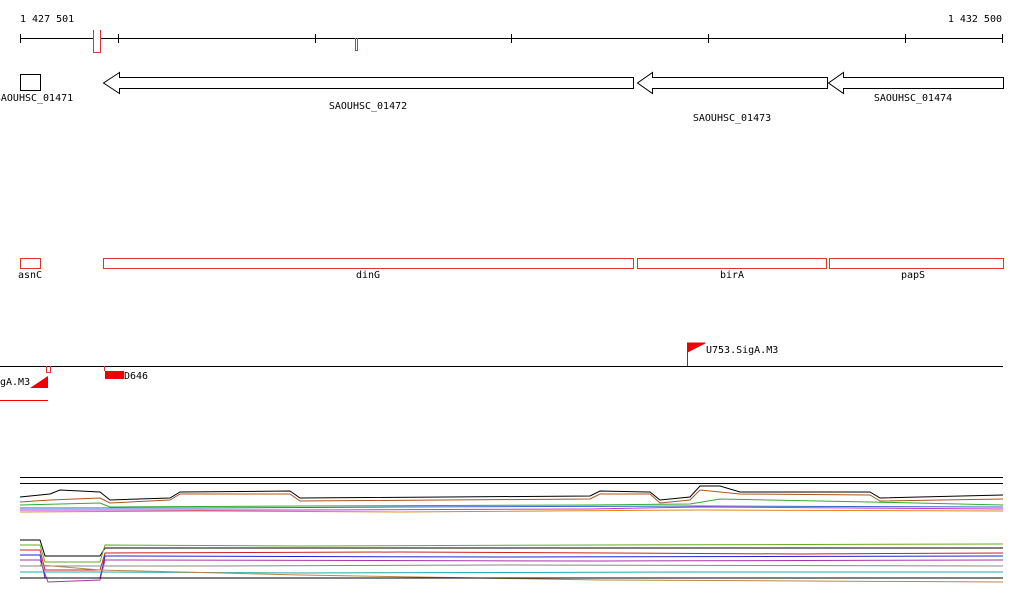 This screenshot has height=611, width=1024. Describe the element at coordinates (368, 275) in the screenshot. I see `gene-name: dinG` at that location.